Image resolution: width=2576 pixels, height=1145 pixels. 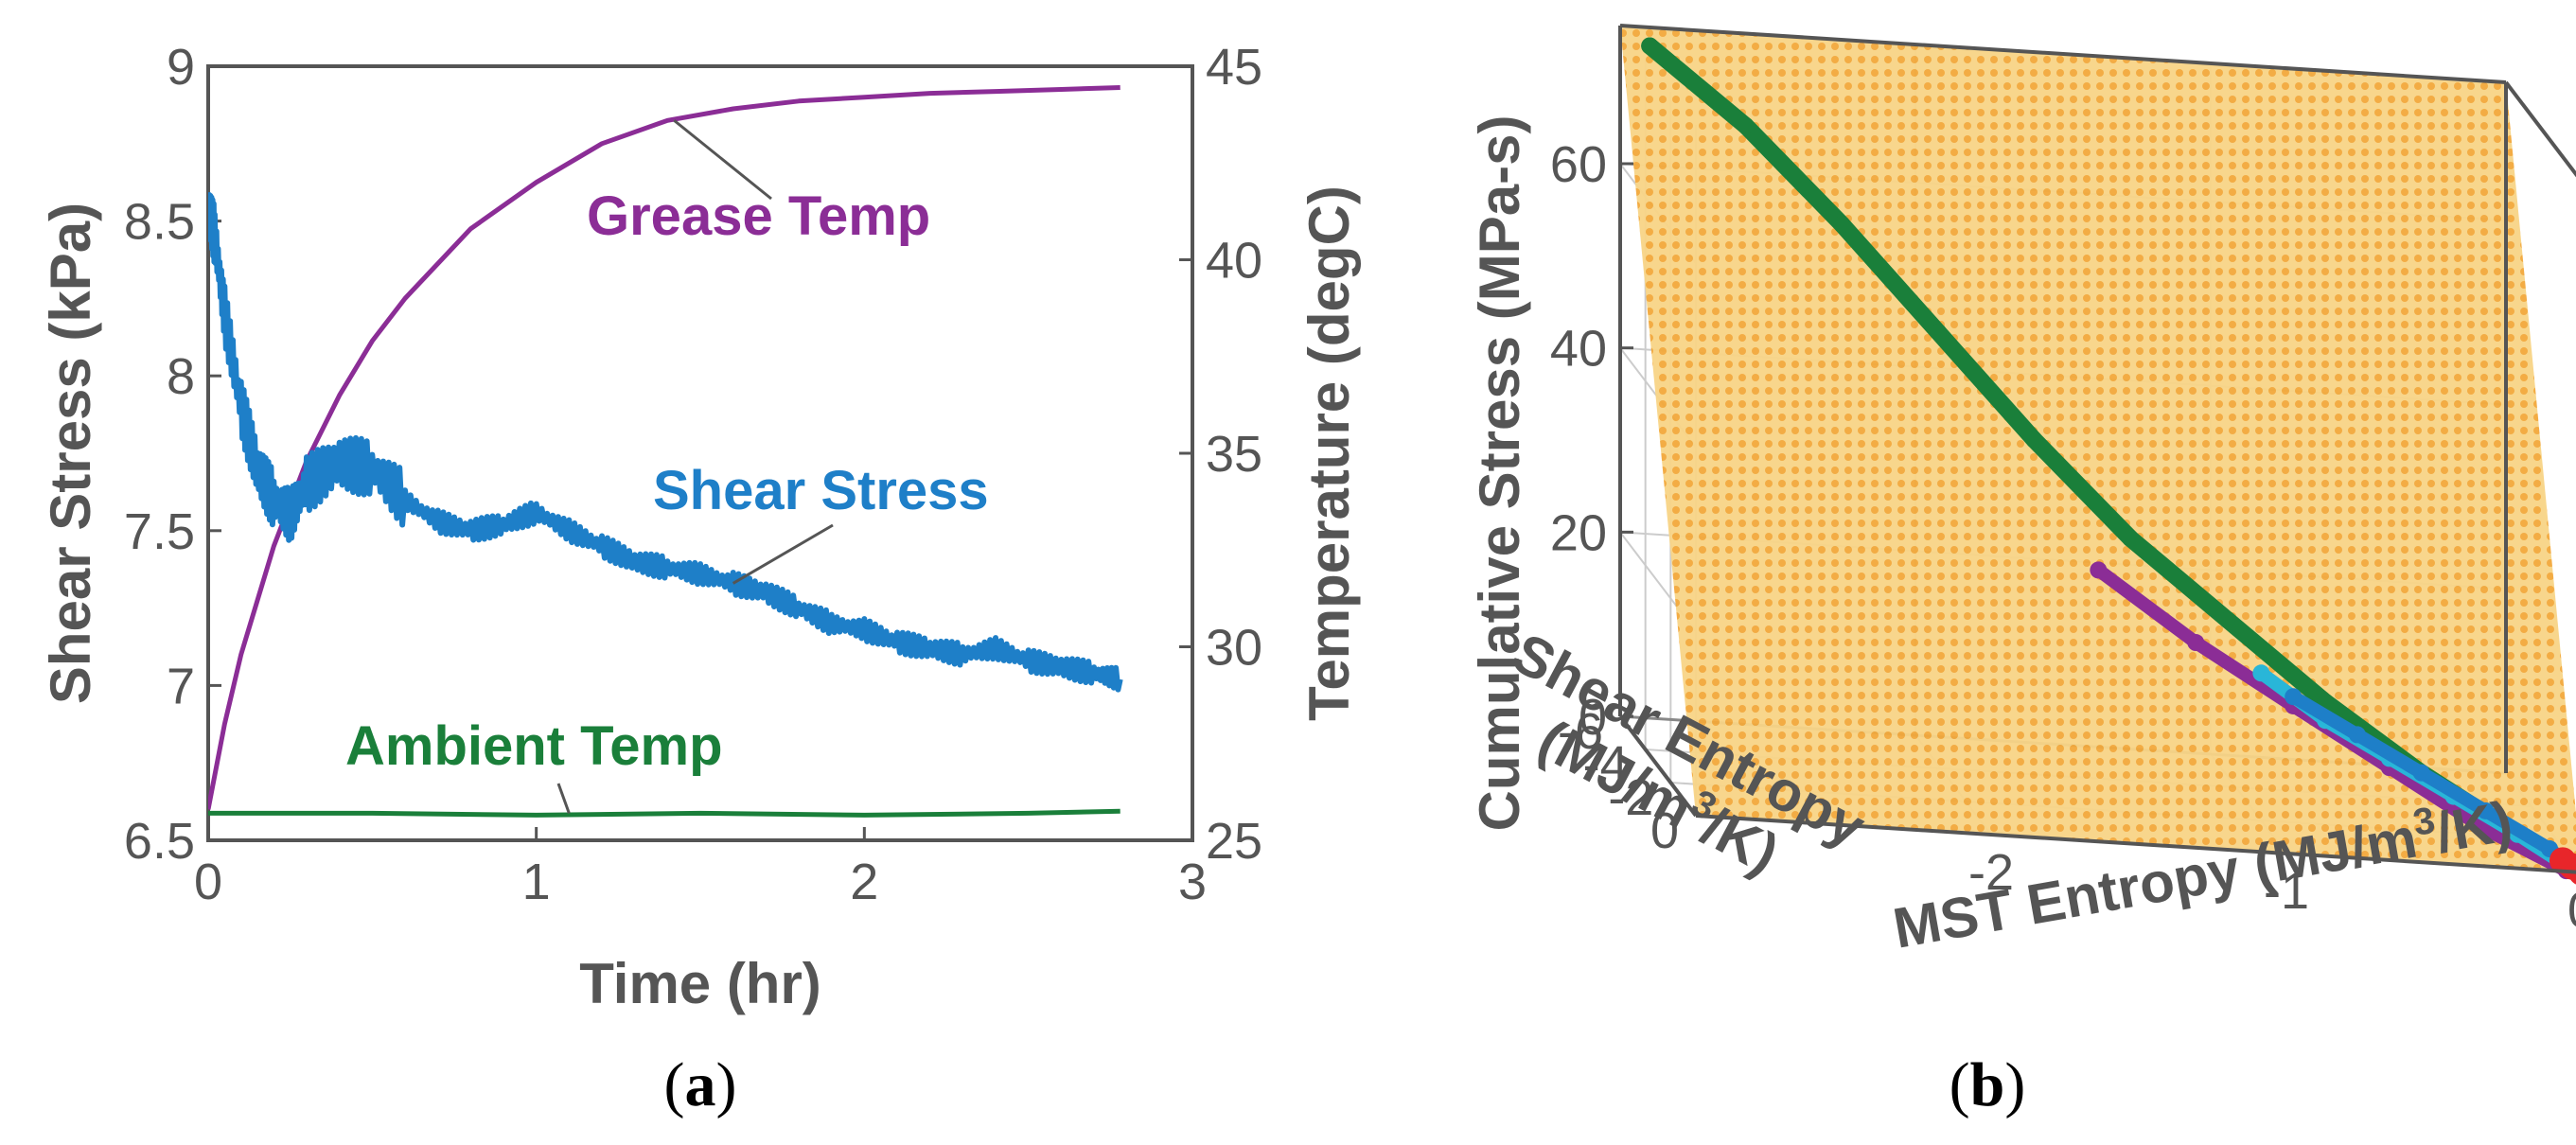 What do you see at coordinates (534, 746) in the screenshot?
I see `ambient-temp-label: Ambient Temp` at bounding box center [534, 746].